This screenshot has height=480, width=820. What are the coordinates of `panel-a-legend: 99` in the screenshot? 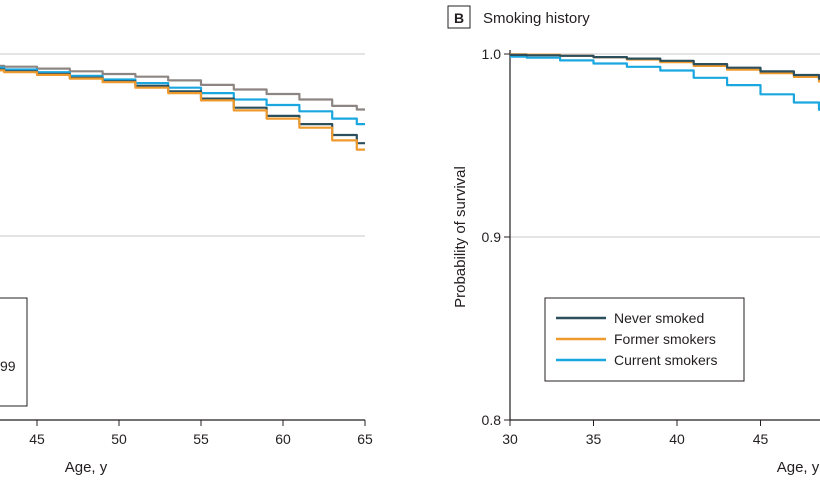 It's located at (14, 352).